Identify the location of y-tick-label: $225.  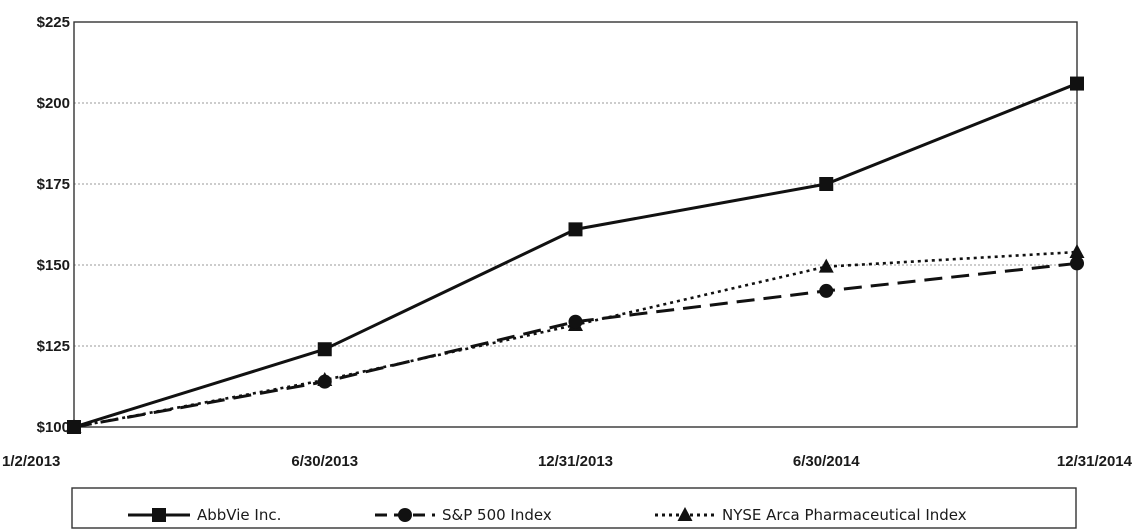
(53, 22).